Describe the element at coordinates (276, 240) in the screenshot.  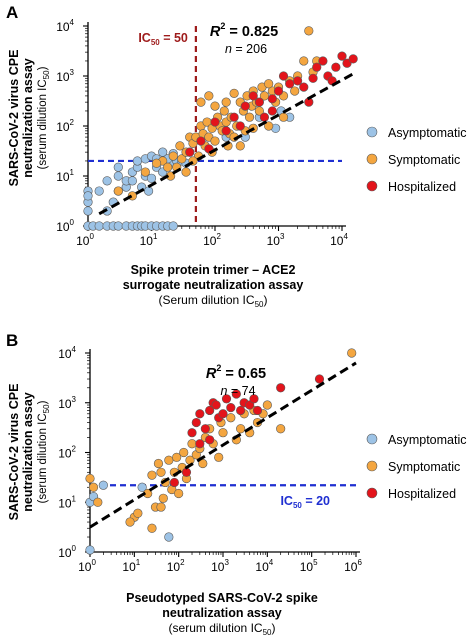
I see `panel-a-x-tick-label: 10³` at that location.